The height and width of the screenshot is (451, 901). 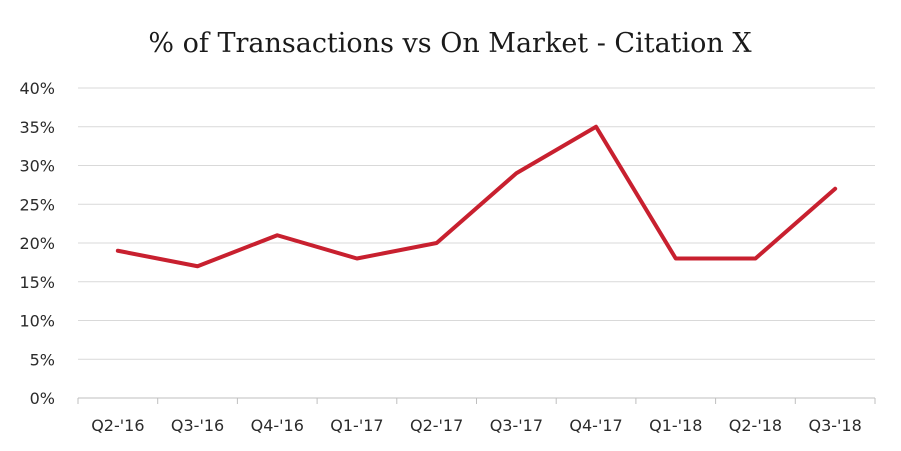 What do you see at coordinates (37, 88) in the screenshot?
I see `y-tick-label: 40%` at bounding box center [37, 88].